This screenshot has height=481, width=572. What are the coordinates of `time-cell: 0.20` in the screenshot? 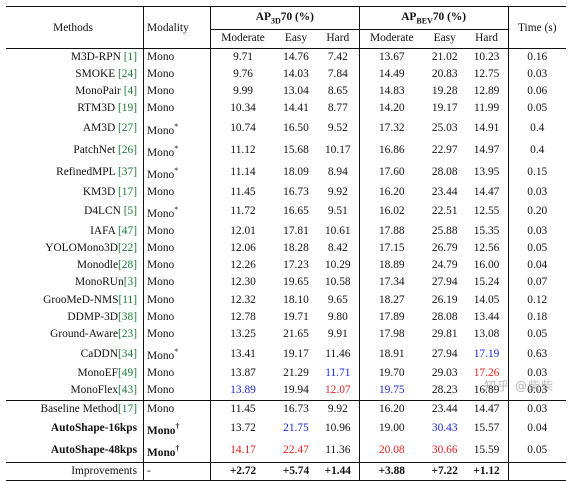 It's located at (536, 211).